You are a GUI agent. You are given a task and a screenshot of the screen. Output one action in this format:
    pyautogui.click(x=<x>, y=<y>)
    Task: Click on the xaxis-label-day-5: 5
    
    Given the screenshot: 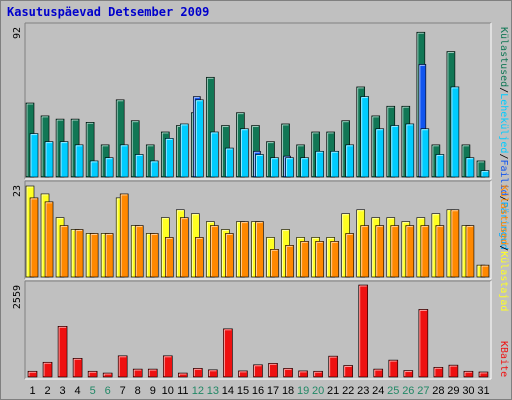 What is the action you would take?
    pyautogui.click(x=93, y=391)
    